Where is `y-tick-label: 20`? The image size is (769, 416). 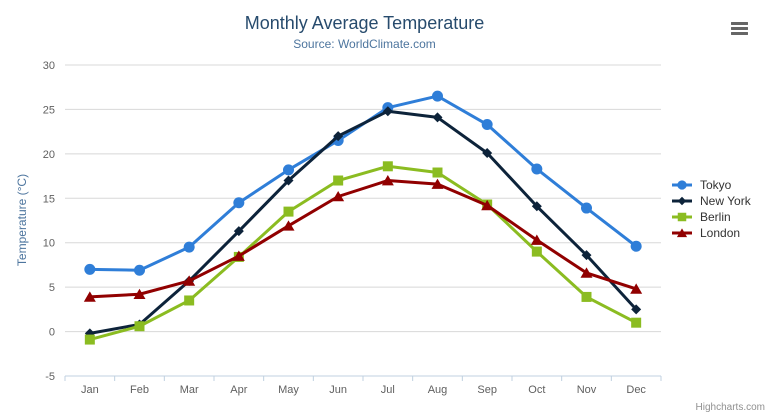 y-tick-label: 20 is located at coordinates (49, 155).